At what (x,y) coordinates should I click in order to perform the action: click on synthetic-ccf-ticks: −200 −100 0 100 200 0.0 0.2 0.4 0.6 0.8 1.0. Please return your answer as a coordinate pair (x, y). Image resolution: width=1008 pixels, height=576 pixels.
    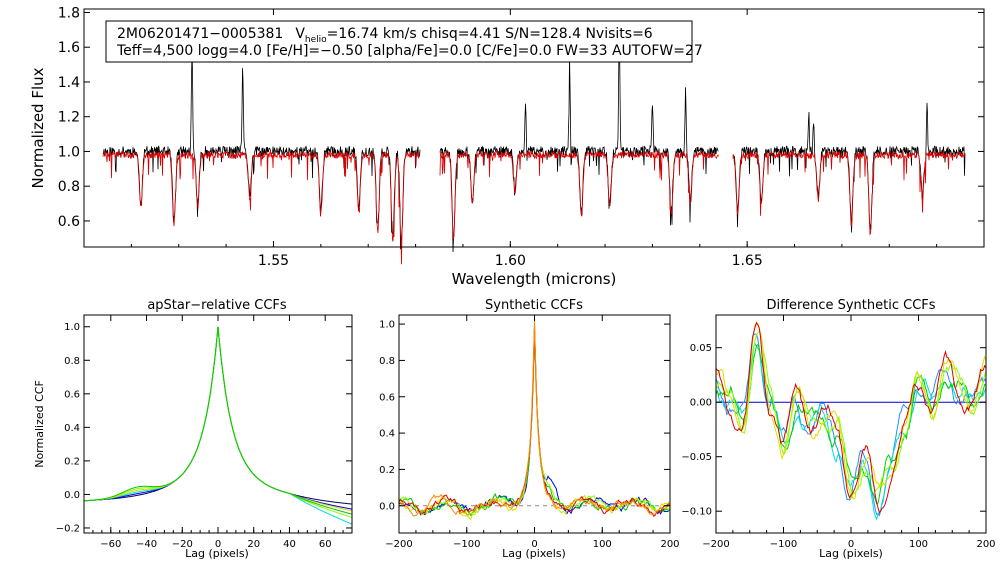
    Looking at the image, I should click on (529, 432).